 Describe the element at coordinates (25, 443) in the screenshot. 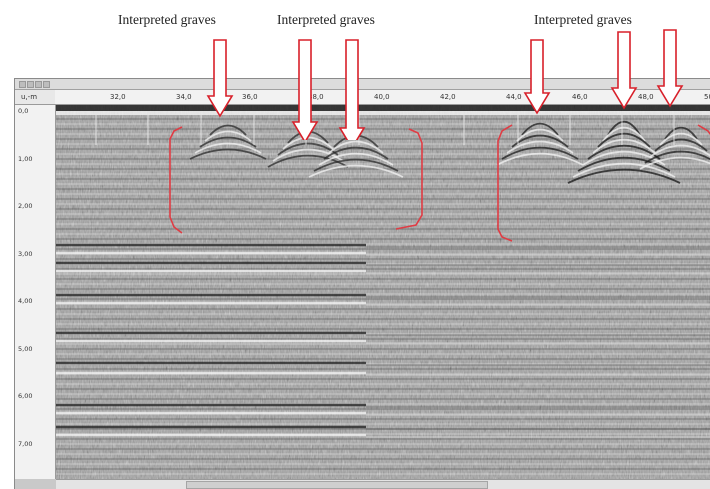

I see `y-tick-label: 7,00` at that location.